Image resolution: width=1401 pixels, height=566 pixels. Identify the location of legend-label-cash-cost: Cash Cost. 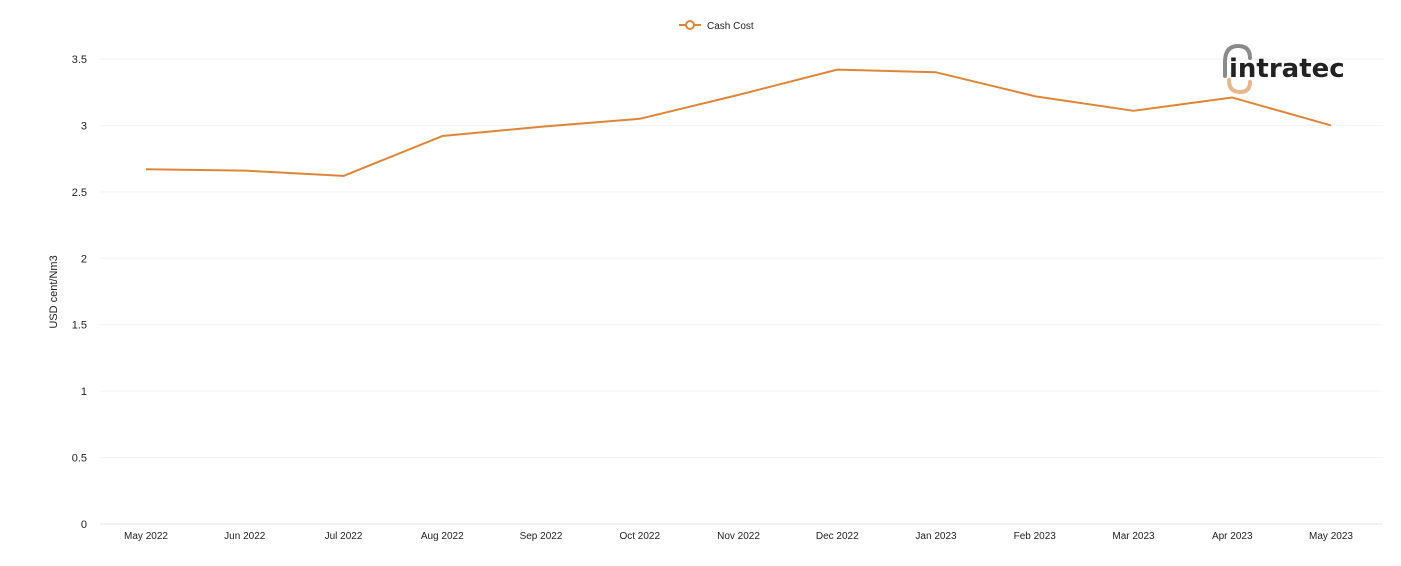
(730, 26).